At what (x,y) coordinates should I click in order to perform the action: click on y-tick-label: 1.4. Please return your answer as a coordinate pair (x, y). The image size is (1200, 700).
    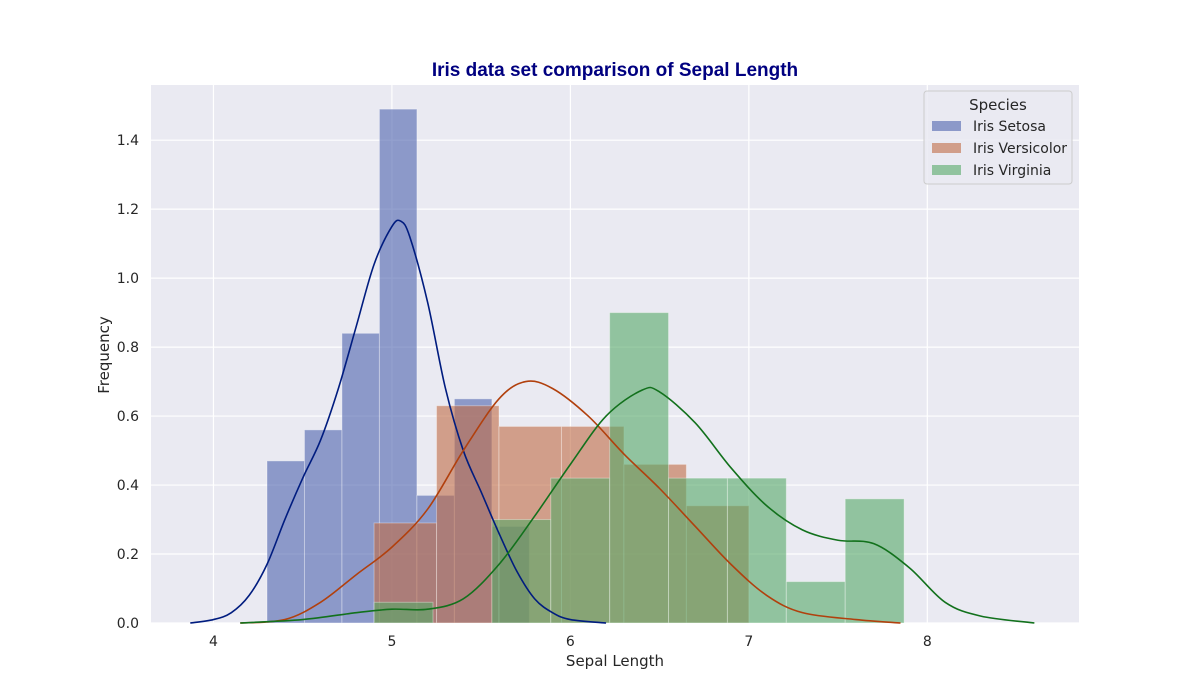
    Looking at the image, I should click on (128, 141).